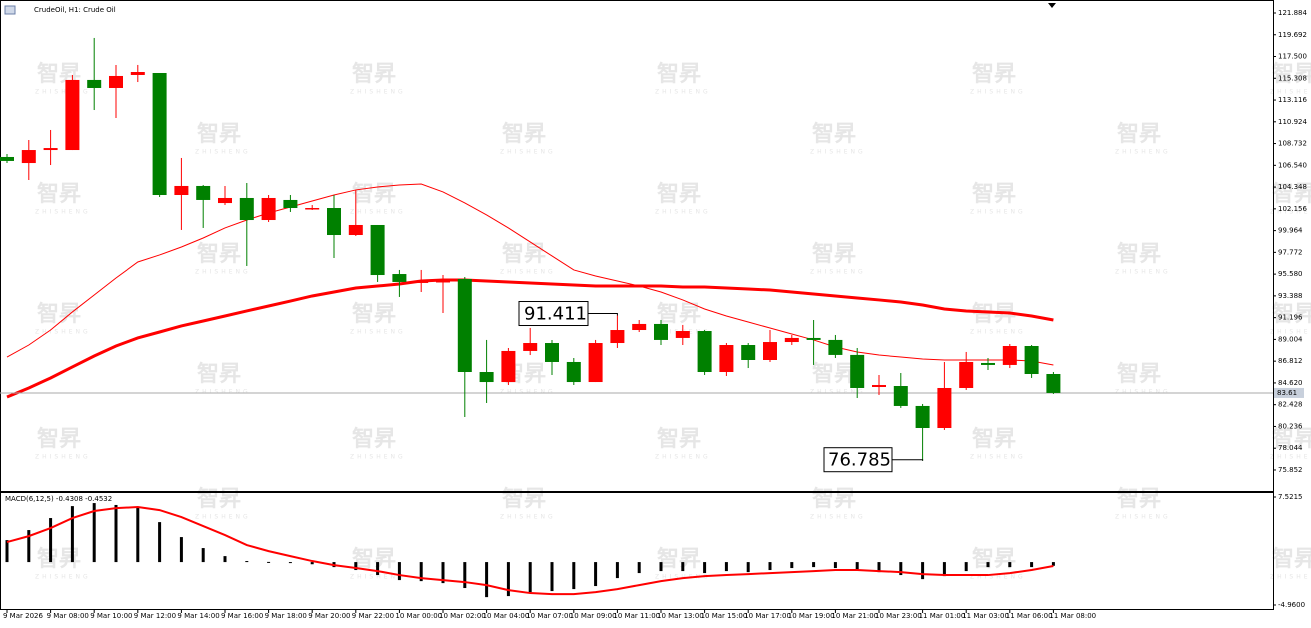 The width and height of the screenshot is (1311, 628). What do you see at coordinates (111, 616) in the screenshot?
I see `x-tick-label: 9 Mar 10:00` at bounding box center [111, 616].